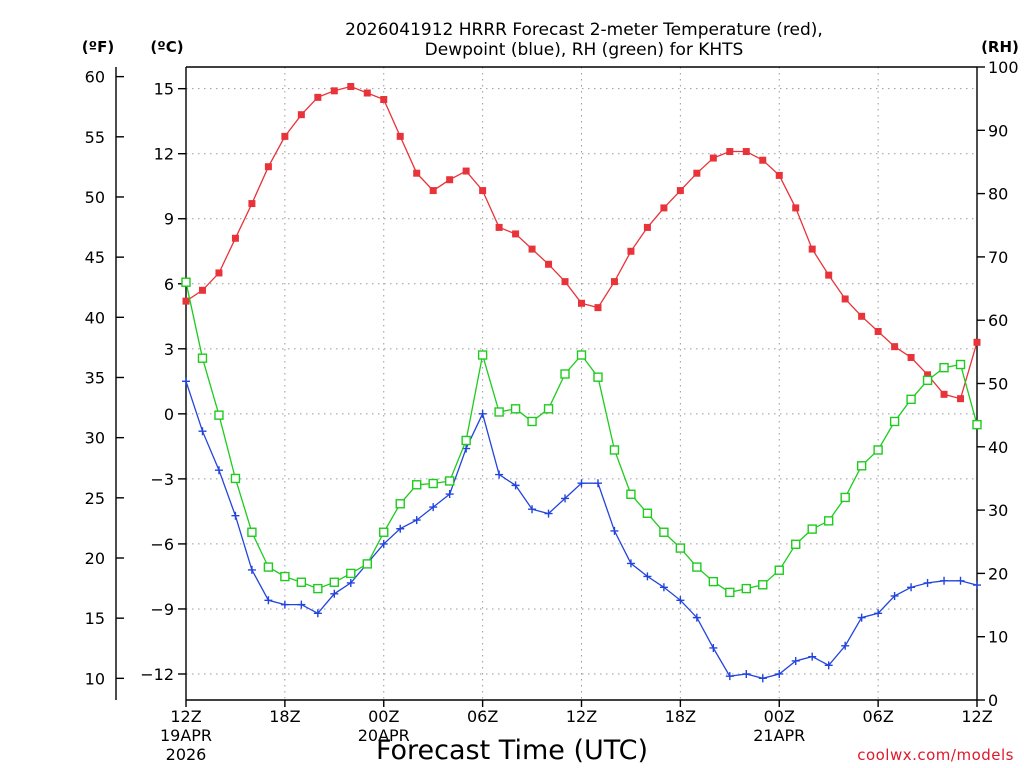  I want to click on x-tick-label: 06Z, so click(877, 716).